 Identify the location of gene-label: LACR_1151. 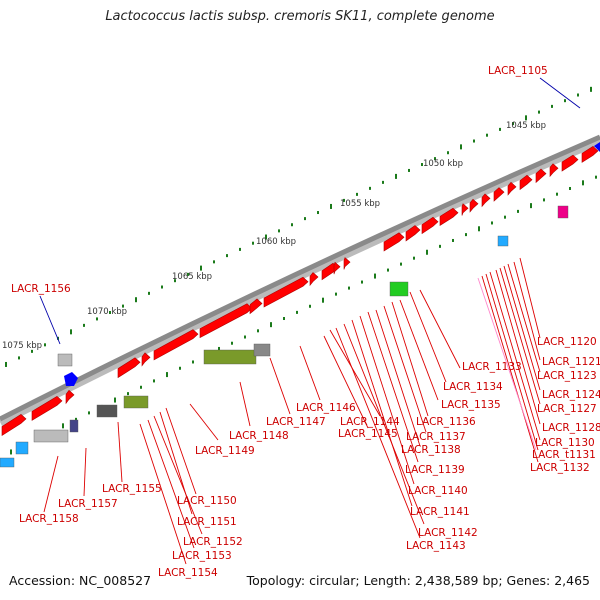
(207, 522).